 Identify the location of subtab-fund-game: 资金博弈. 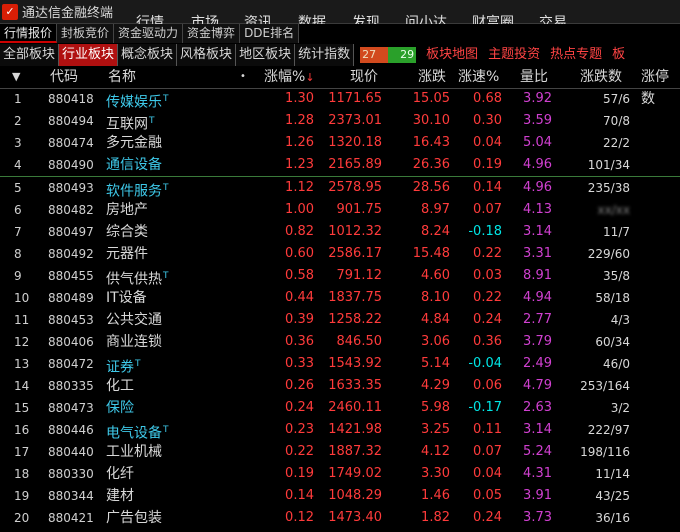
(212, 33).